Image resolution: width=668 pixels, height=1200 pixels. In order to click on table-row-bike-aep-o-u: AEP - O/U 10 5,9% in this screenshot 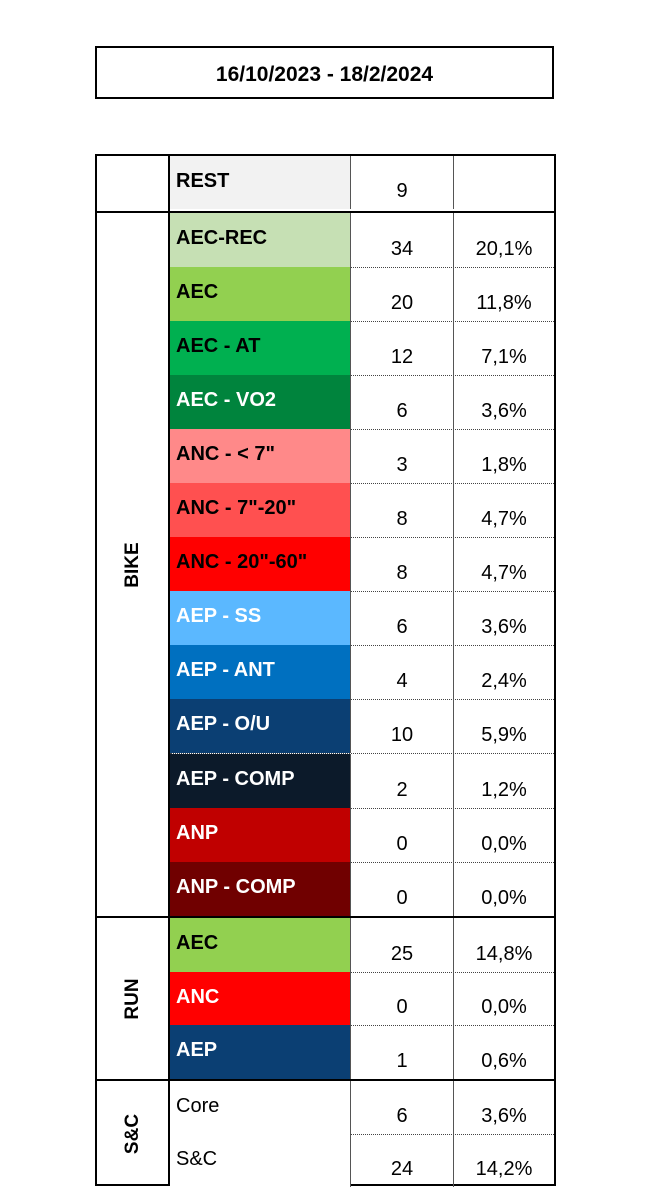, I will do `click(362, 727)`.